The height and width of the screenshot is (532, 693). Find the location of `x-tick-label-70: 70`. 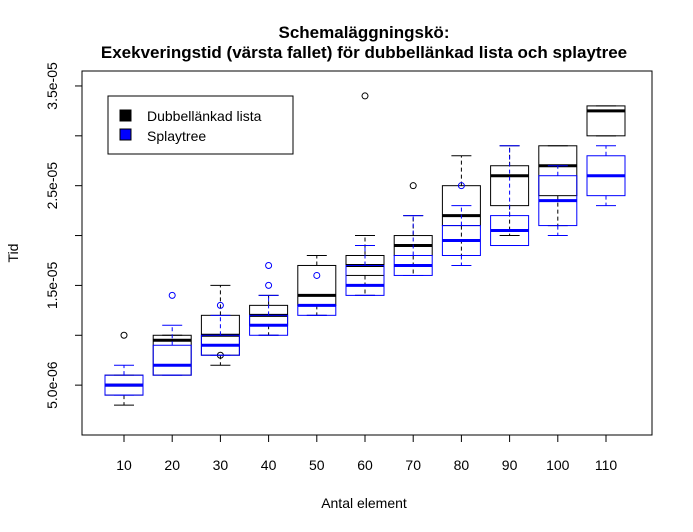

x-tick-label-70: 70 is located at coordinates (413, 465).